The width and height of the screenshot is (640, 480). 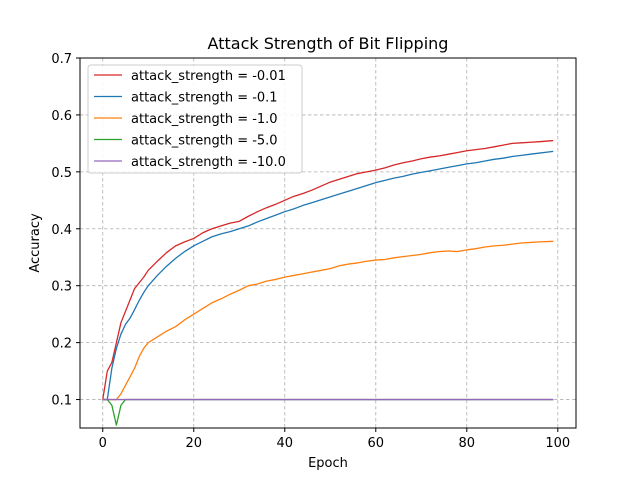 I want to click on y-tick-label: 0.4, so click(x=61, y=230).